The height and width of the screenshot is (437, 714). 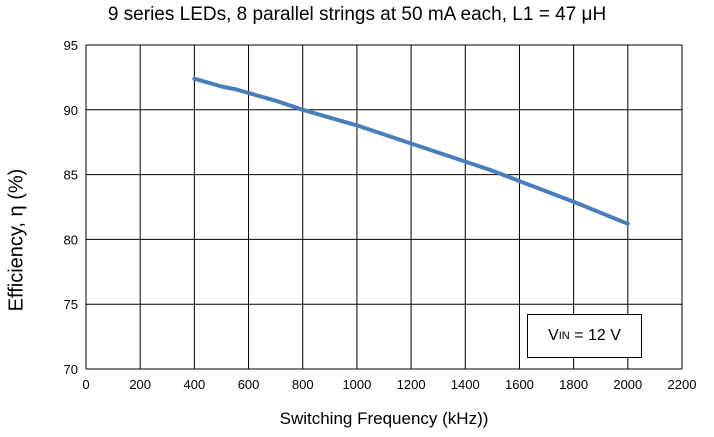 What do you see at coordinates (627, 384) in the screenshot?
I see `x-tick-label: 2000` at bounding box center [627, 384].